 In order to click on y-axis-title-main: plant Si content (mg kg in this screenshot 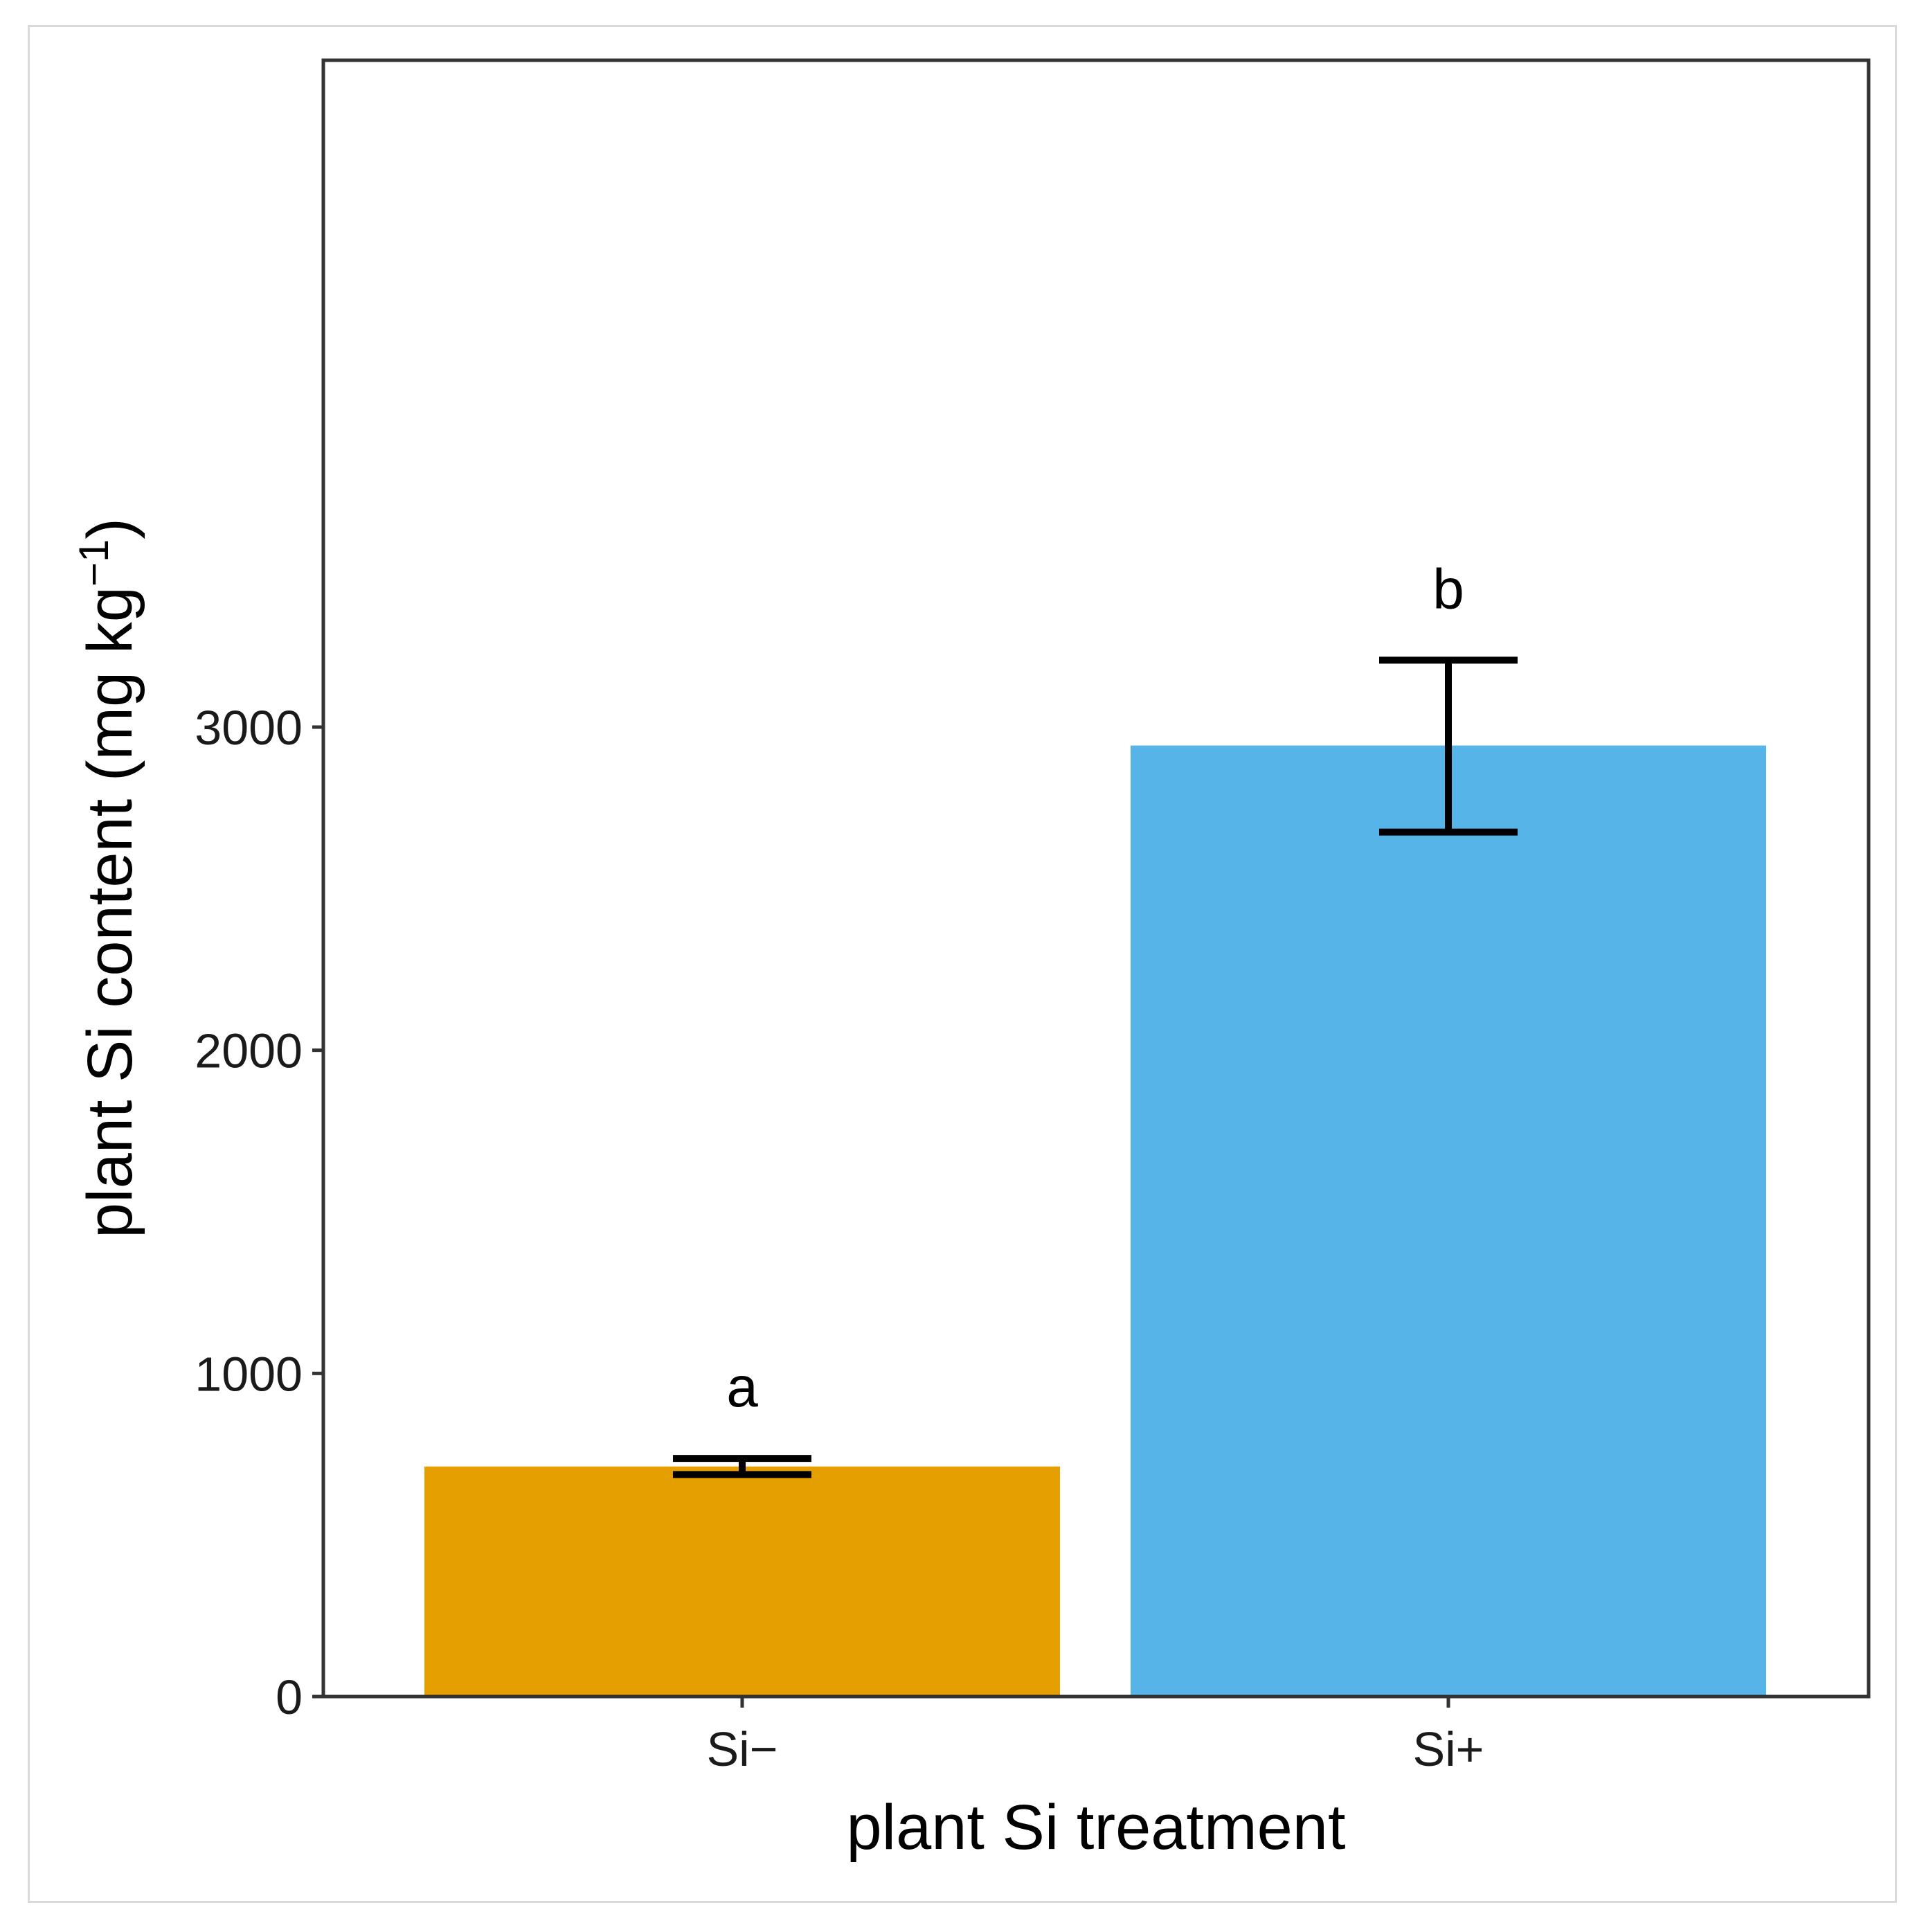, I will do `click(110, 912)`.